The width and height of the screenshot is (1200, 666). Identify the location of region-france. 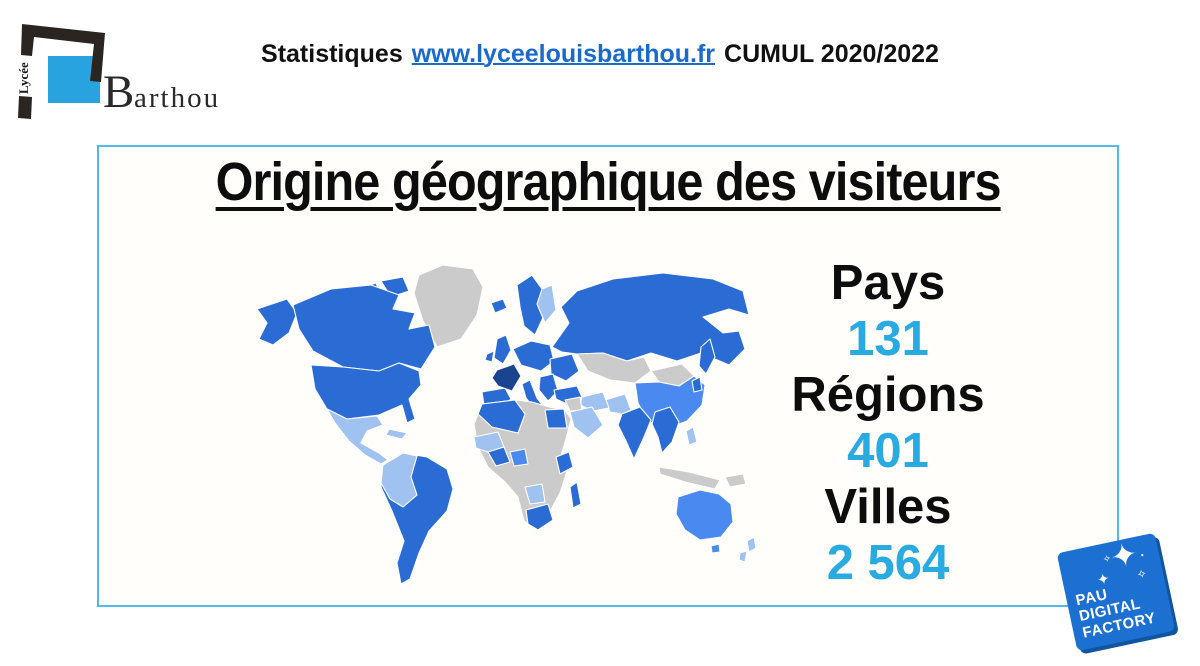
(506, 377).